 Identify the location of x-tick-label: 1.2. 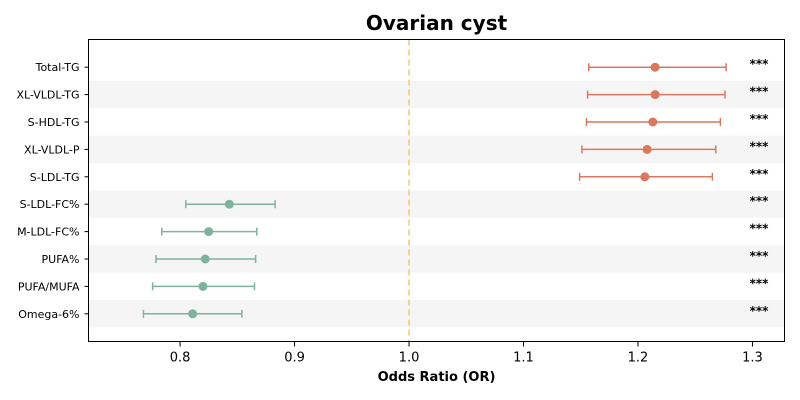
(638, 358).